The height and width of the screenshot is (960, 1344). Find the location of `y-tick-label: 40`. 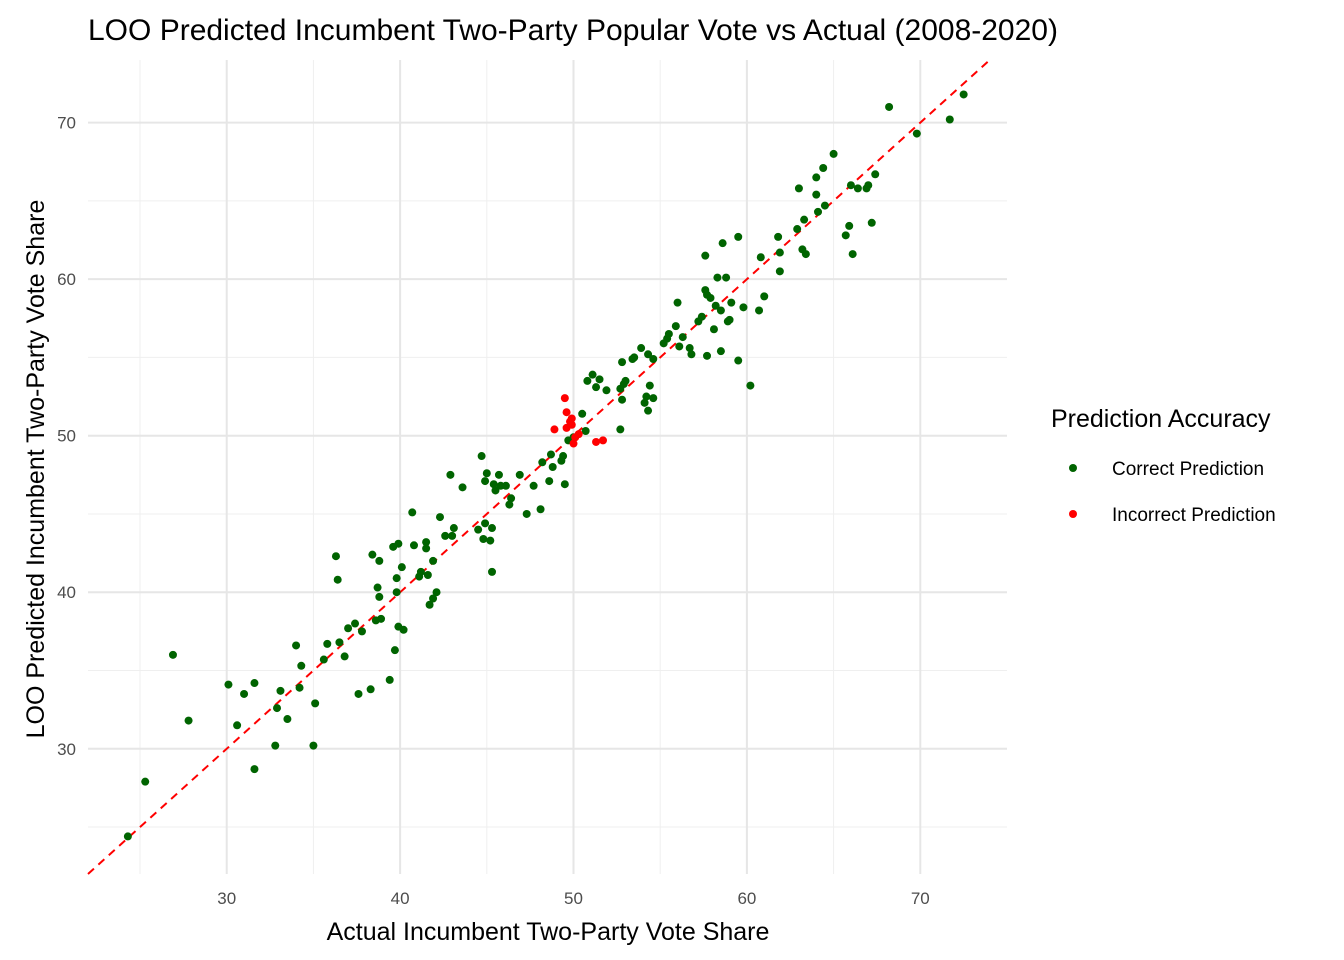

y-tick-label: 40 is located at coordinates (66, 592).